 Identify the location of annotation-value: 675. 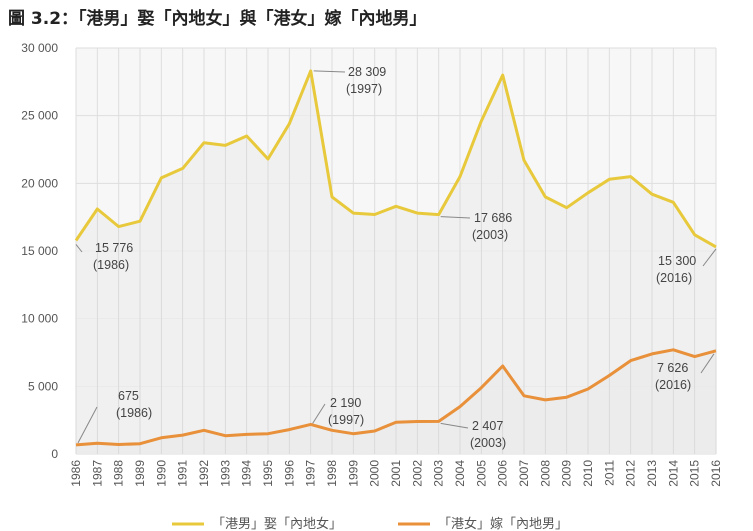
(128, 396).